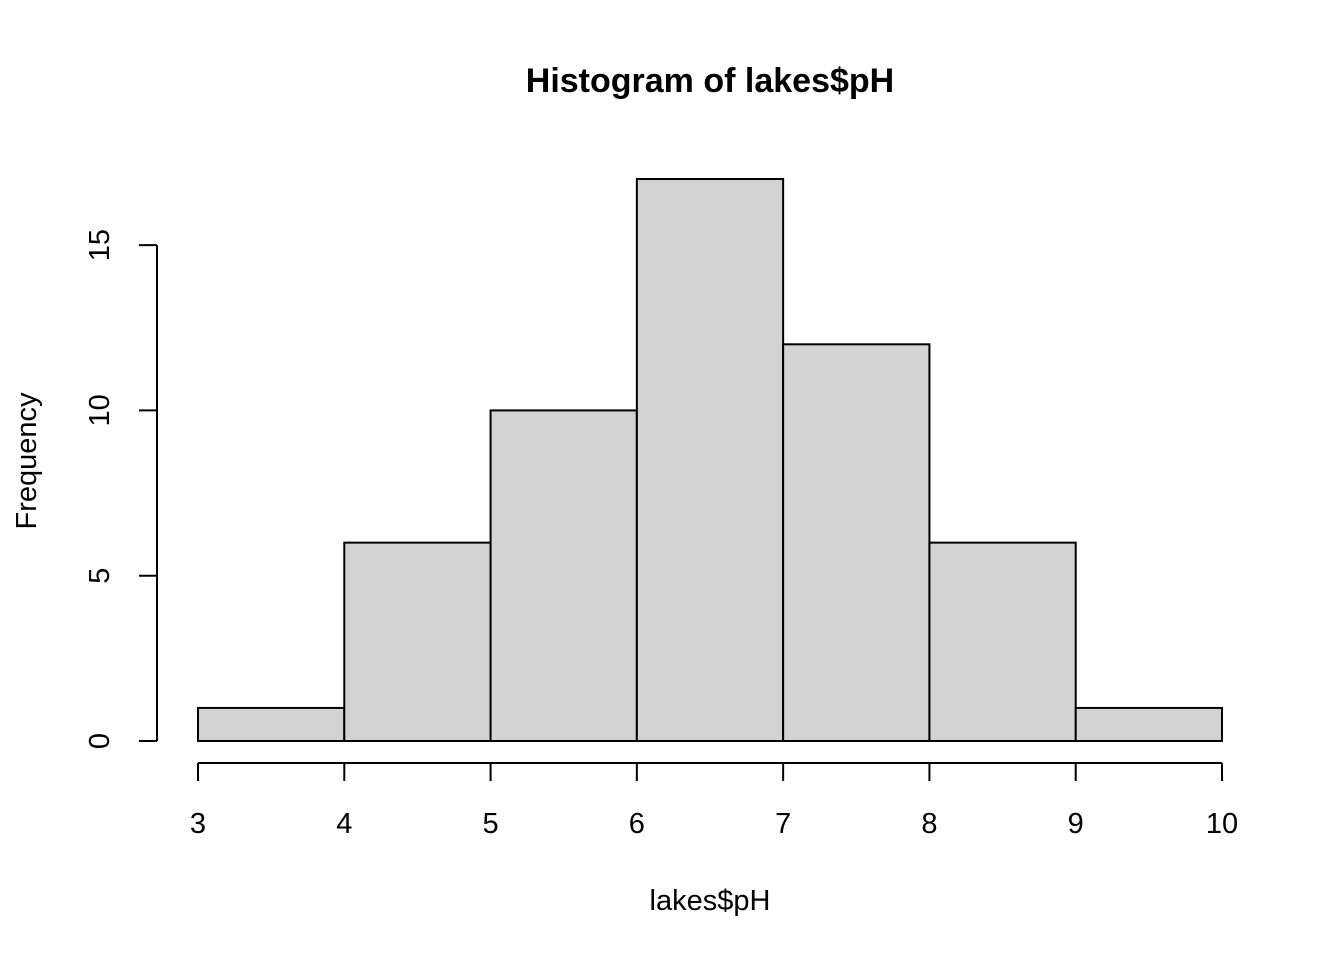 The image size is (1344, 960). I want to click on x-tick-label: 10, so click(1222, 824).